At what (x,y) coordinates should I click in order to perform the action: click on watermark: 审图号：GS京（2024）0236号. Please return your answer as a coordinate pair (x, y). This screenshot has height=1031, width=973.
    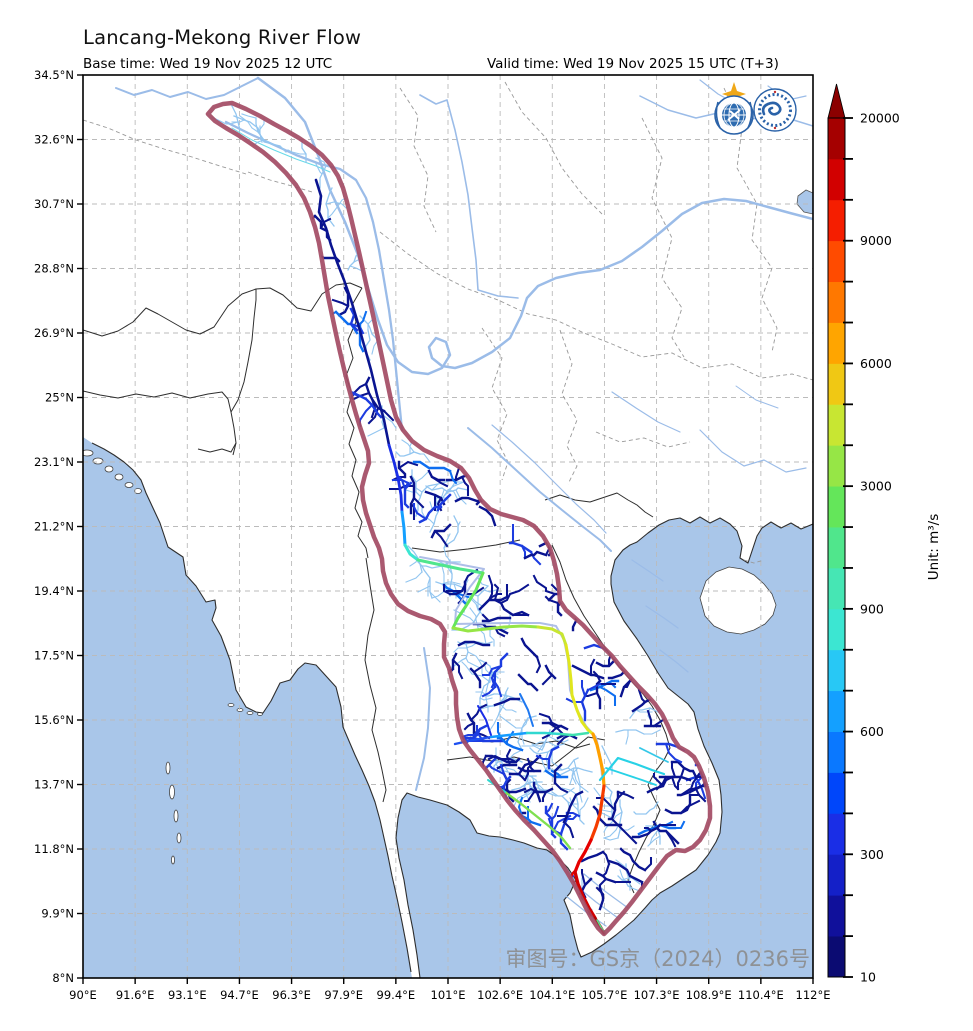
    Looking at the image, I should click on (658, 959).